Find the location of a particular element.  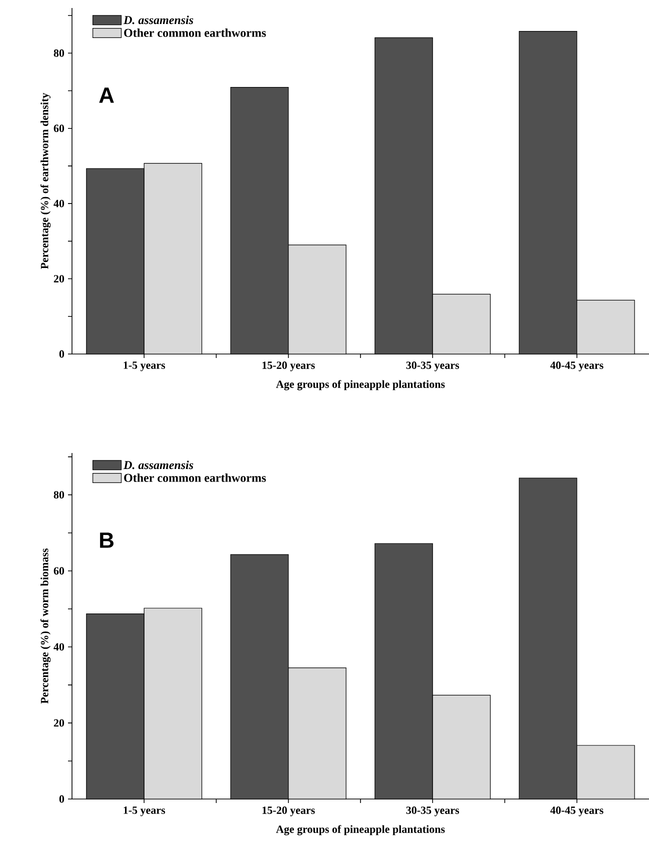

annotation: B is located at coordinates (107, 540).